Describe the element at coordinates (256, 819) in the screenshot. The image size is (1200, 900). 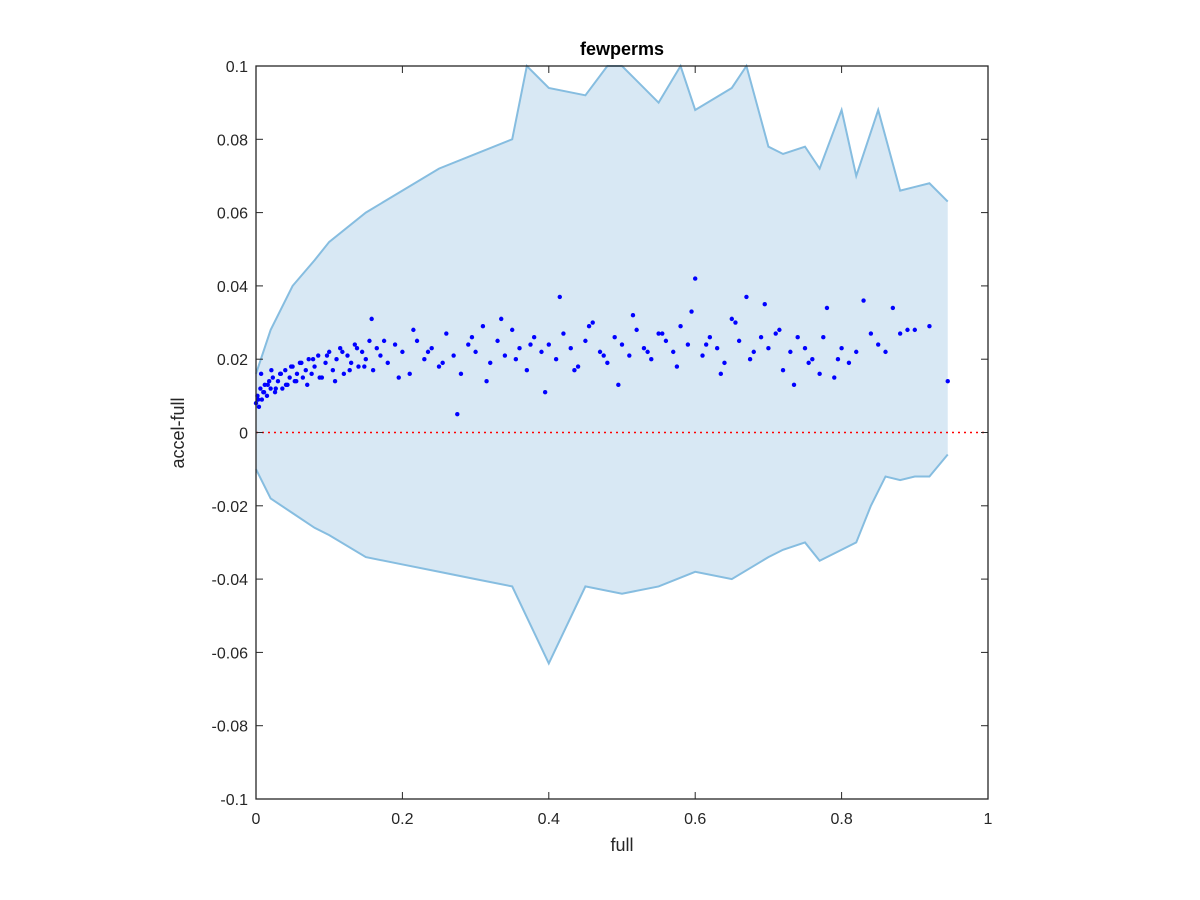
I see `x-tick-label: 0` at that location.